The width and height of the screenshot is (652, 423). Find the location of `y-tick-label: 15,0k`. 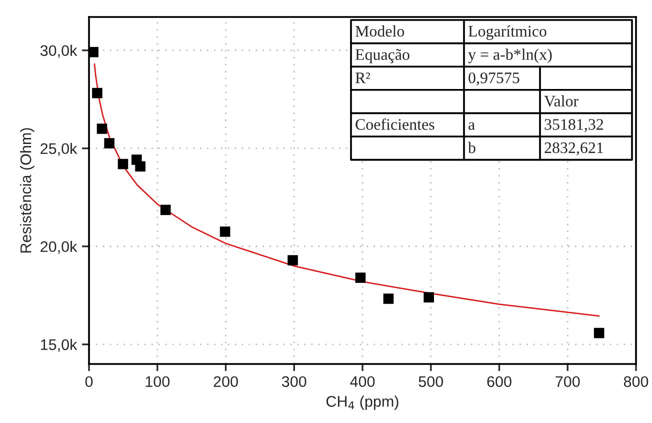

y-tick-label: 15,0k is located at coordinates (59, 345).